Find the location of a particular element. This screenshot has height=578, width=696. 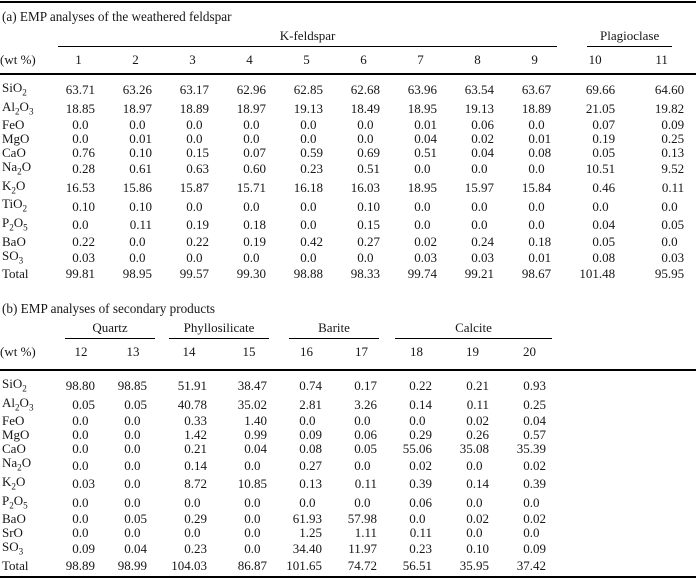

column-header: 2 is located at coordinates (135, 61).